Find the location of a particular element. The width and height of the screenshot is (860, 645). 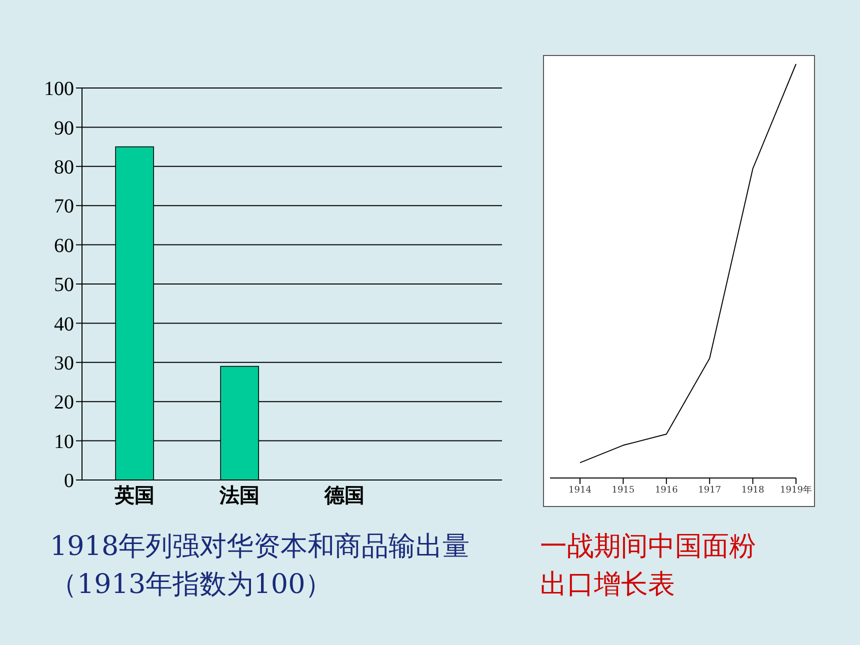

y-tick-label: 90 is located at coordinates (64, 128).